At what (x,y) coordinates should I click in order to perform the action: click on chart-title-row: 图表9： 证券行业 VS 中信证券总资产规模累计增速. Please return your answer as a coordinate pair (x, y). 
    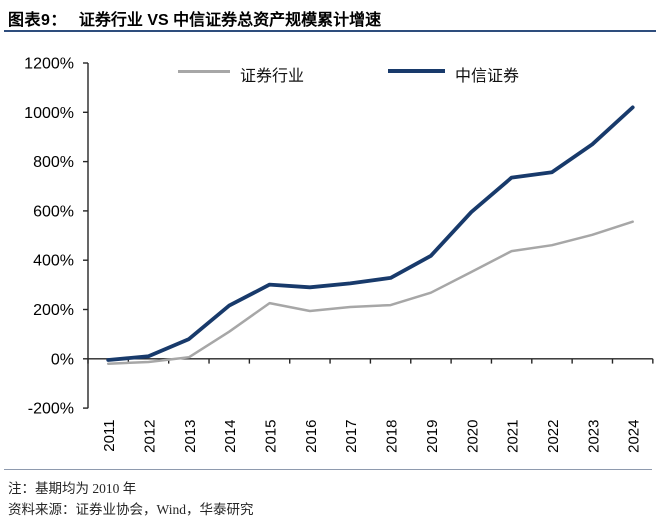
    Looking at the image, I should click on (332, 18).